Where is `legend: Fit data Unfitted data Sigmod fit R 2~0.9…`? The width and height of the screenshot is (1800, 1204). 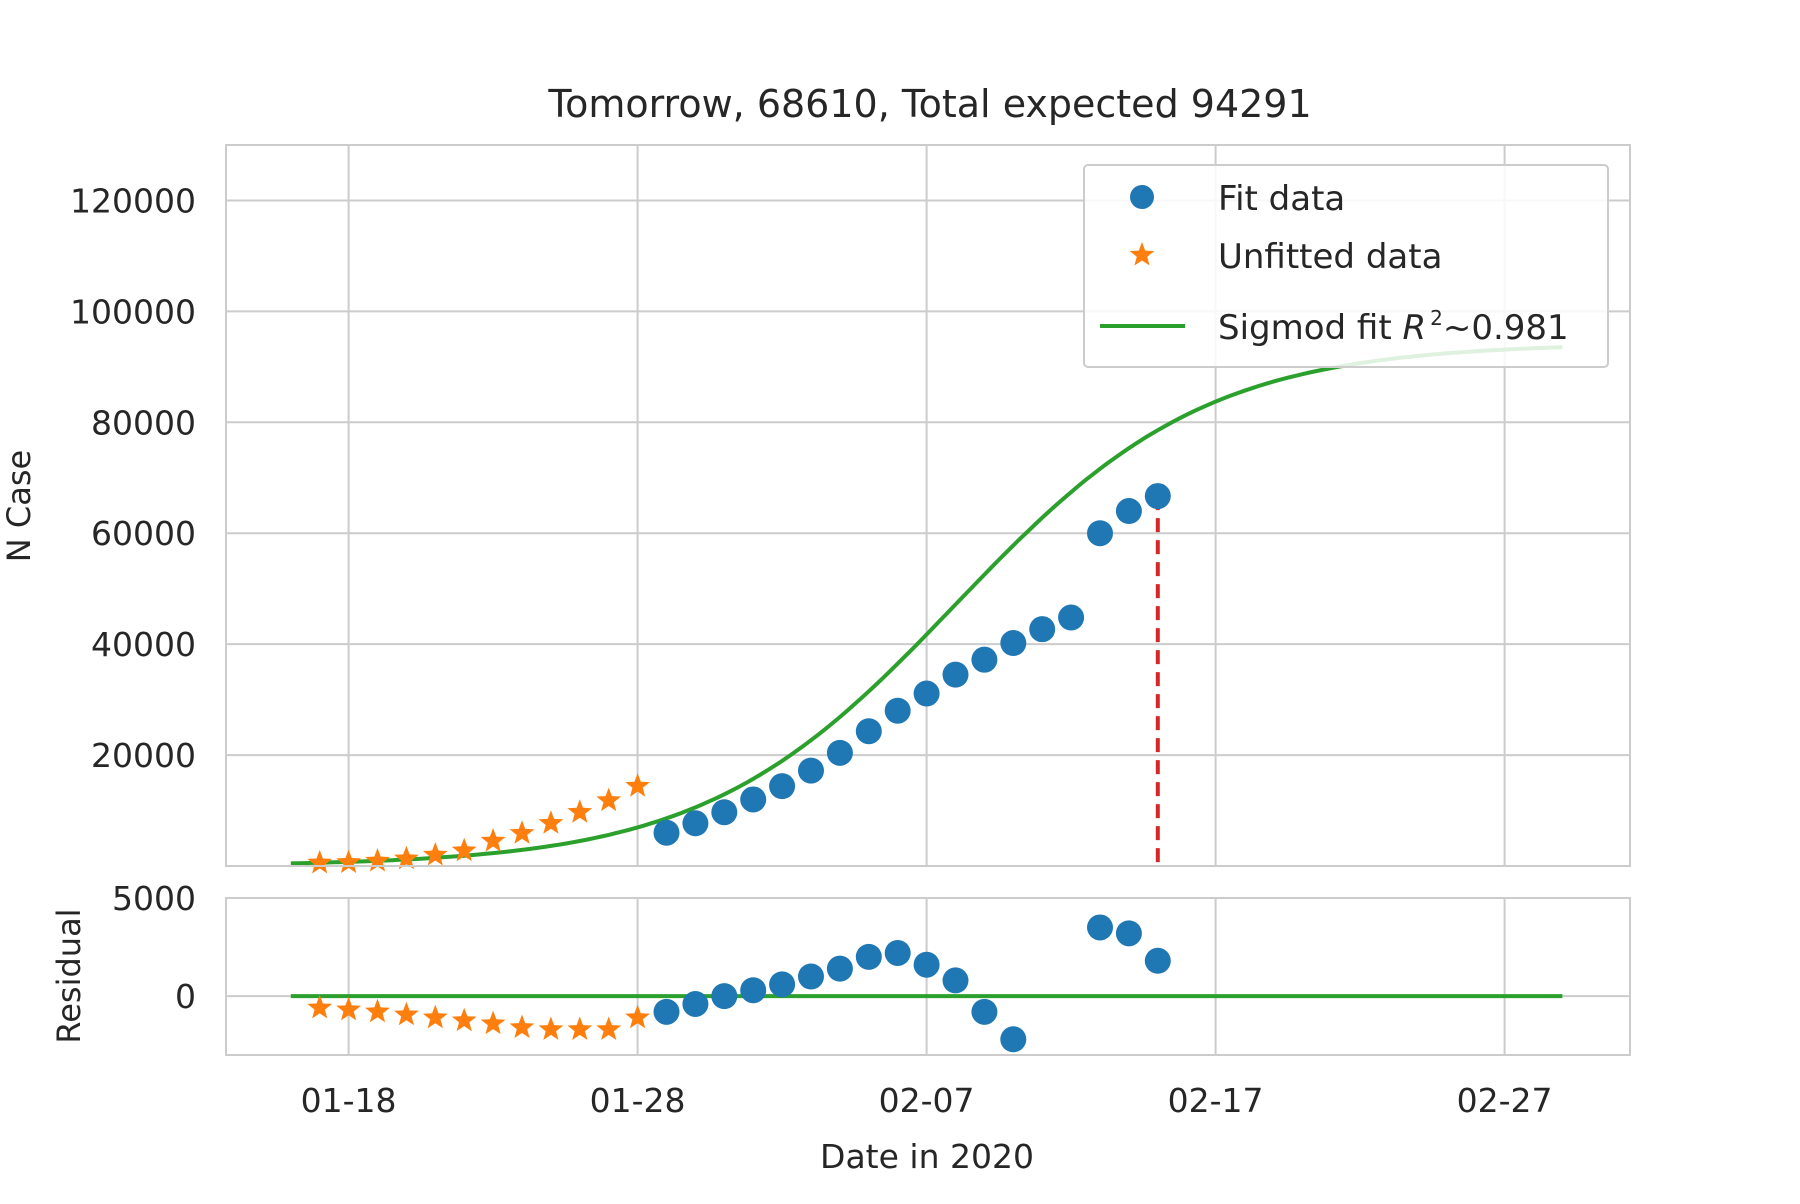
legend: Fit data Unfitted data Sigmod fit R 2~0.9… is located at coordinates (1346, 266).